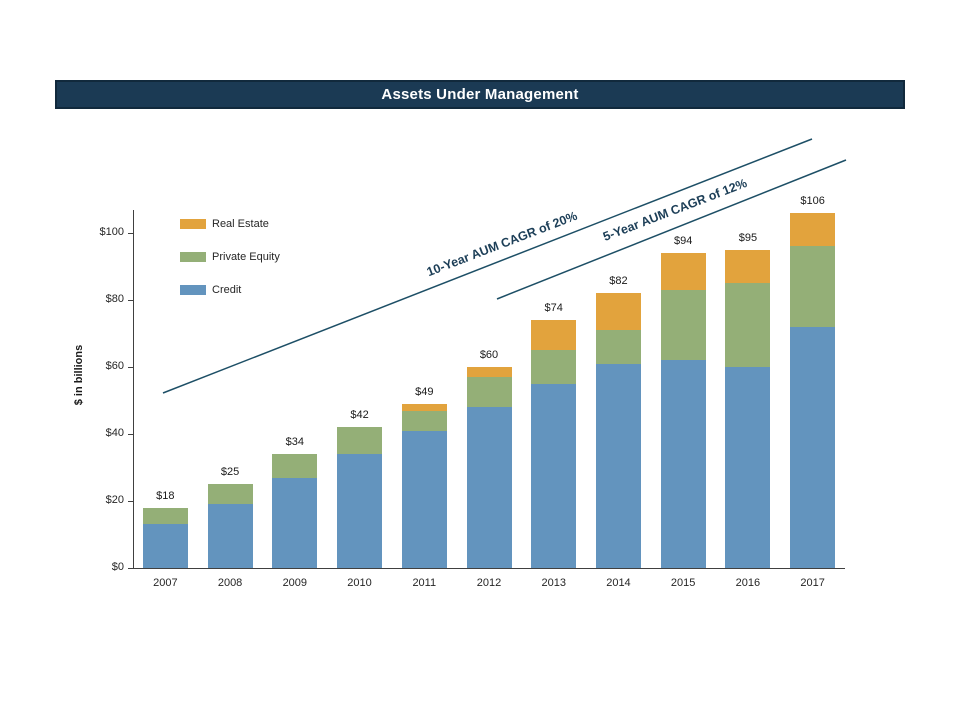 The image size is (960, 720). I want to click on x-axis-label: 2015, so click(683, 583).